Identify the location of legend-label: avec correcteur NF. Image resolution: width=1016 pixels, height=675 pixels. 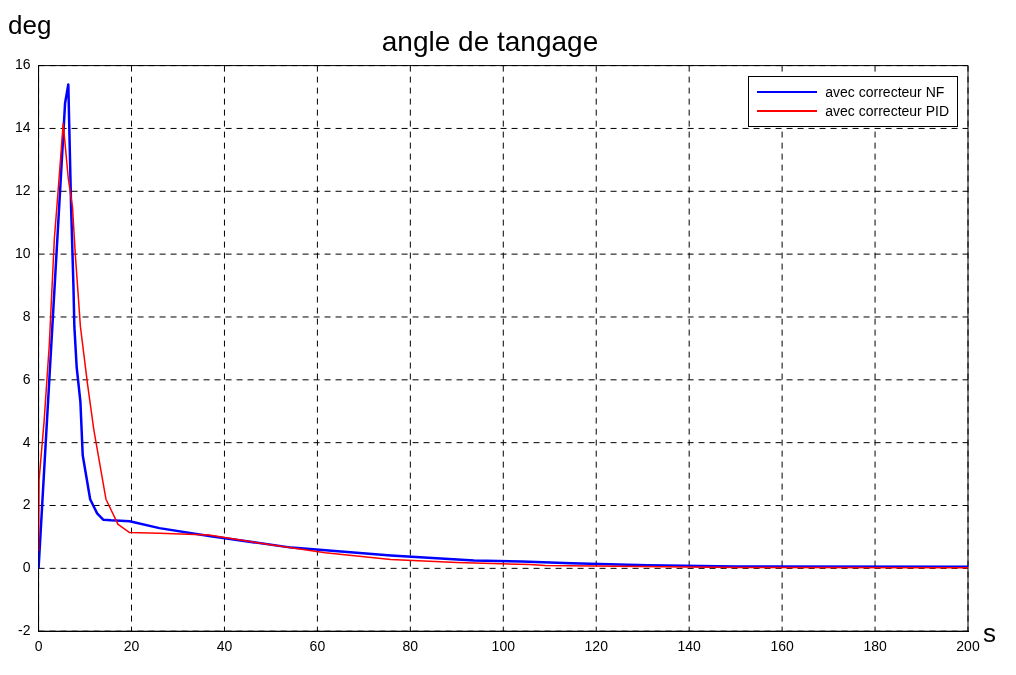
(885, 92).